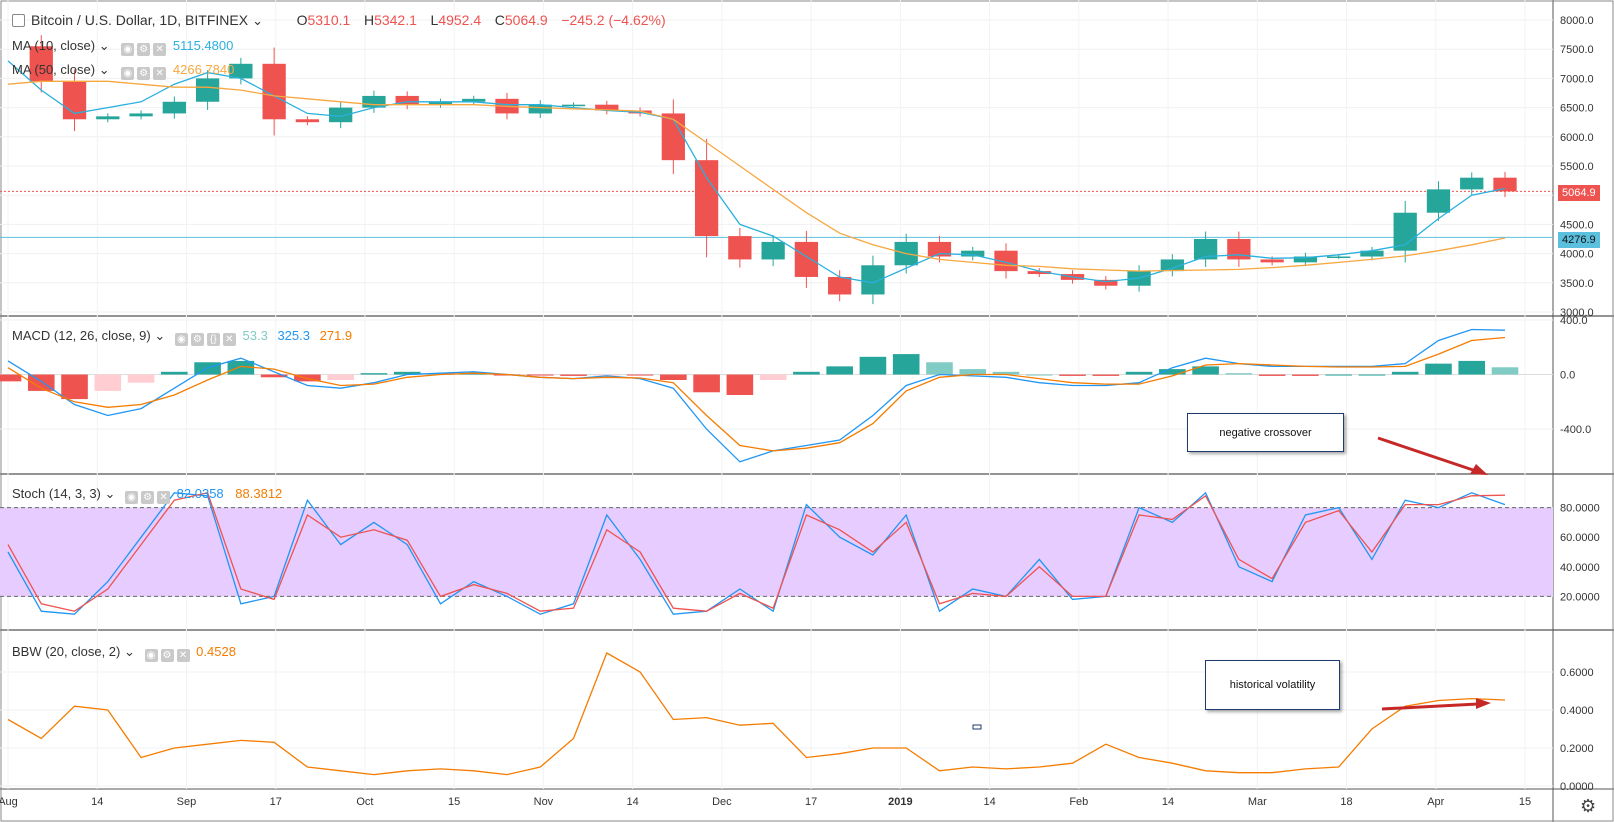 This screenshot has width=1614, height=822. I want to click on ma50-legend: MA (50, close) ⌄ ◉ ⚙ ✕ 4266.7840, so click(123, 71).